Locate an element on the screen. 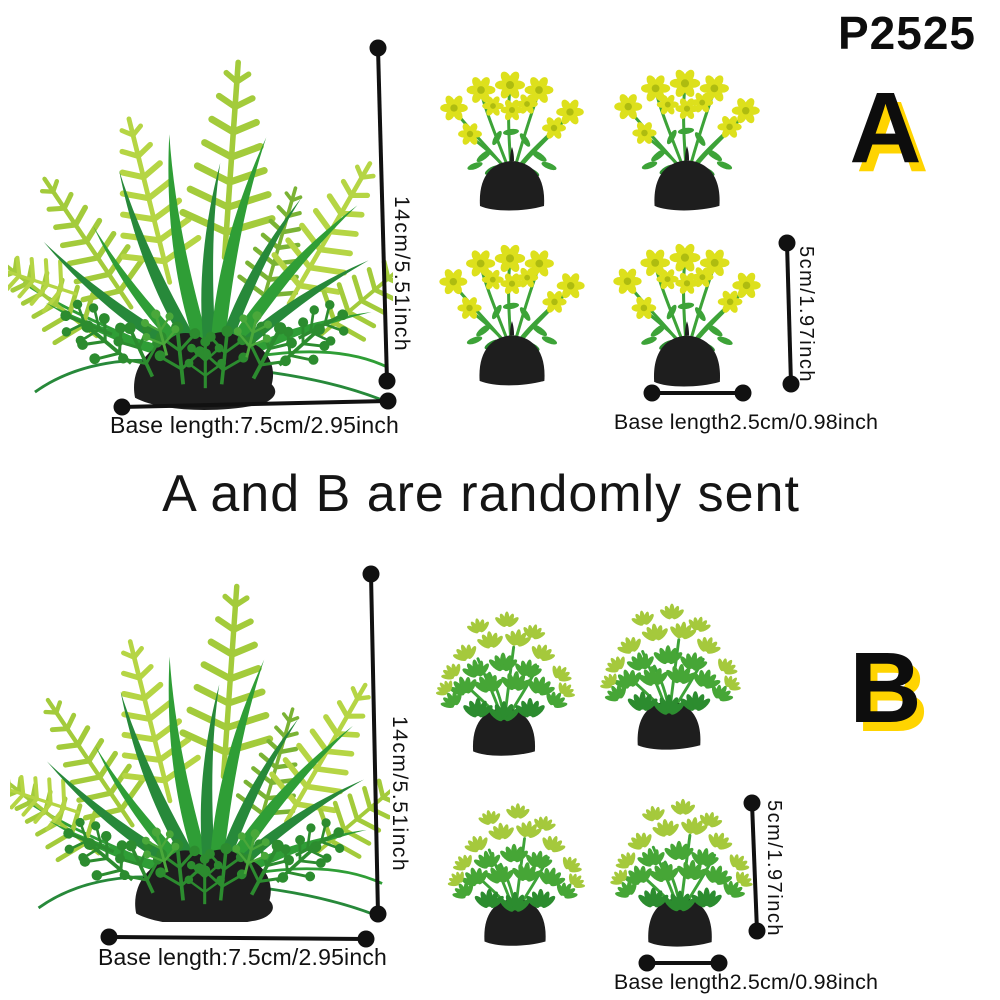 The height and width of the screenshot is (1000, 1000). label-b-base: Base length:7.5cm/2.95inch is located at coordinates (243, 957).